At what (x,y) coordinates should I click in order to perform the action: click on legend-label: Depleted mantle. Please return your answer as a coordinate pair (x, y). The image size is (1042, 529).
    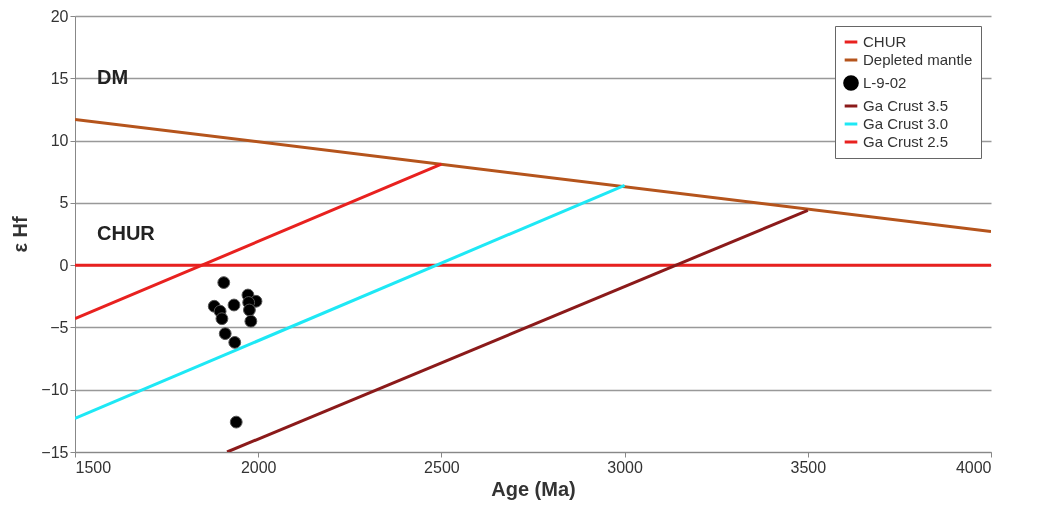
    Looking at the image, I should click on (918, 59).